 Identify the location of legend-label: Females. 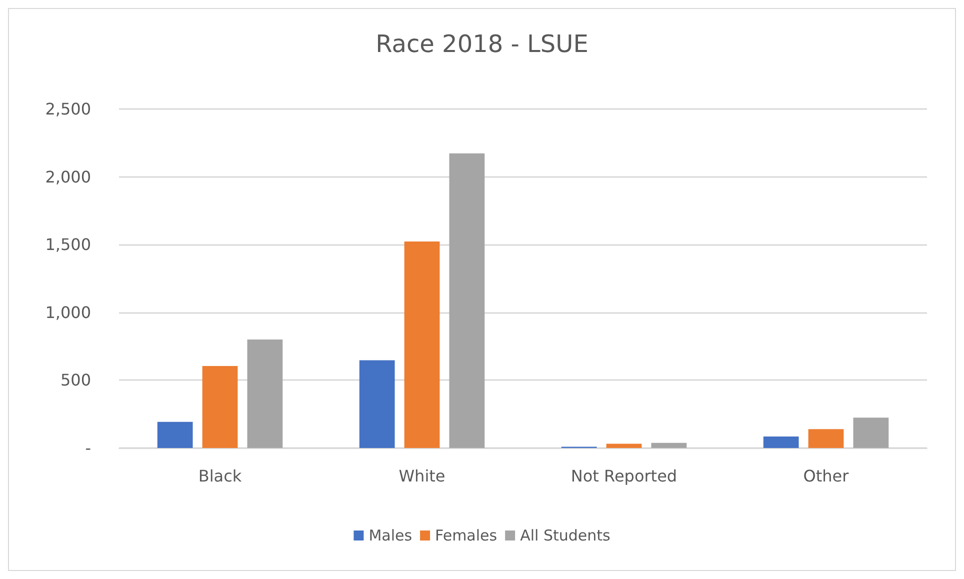
(466, 535).